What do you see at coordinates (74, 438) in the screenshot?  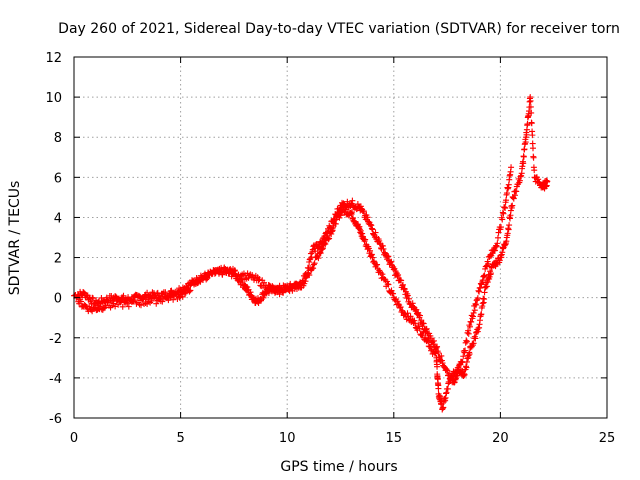 I see `x-tick-label: 0` at bounding box center [74, 438].